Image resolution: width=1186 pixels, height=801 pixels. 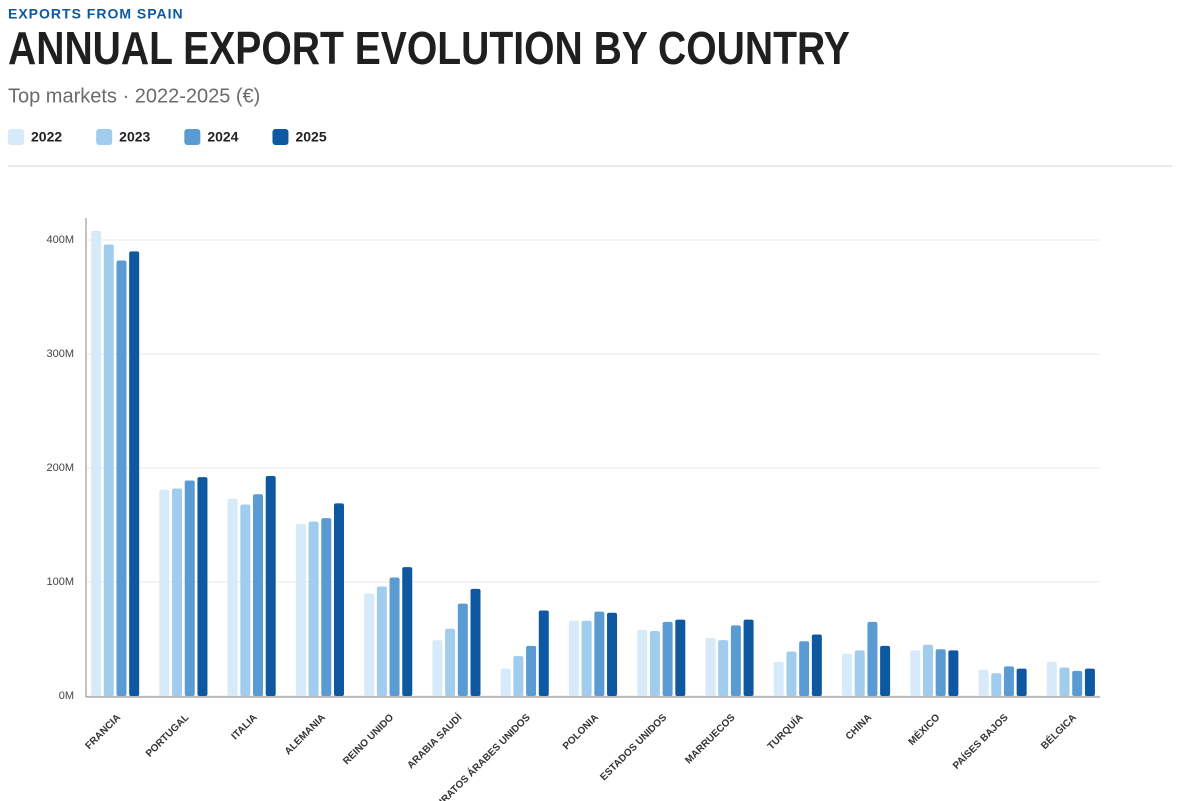 What do you see at coordinates (66, 696) in the screenshot?
I see `y-tick-label: 0M` at bounding box center [66, 696].